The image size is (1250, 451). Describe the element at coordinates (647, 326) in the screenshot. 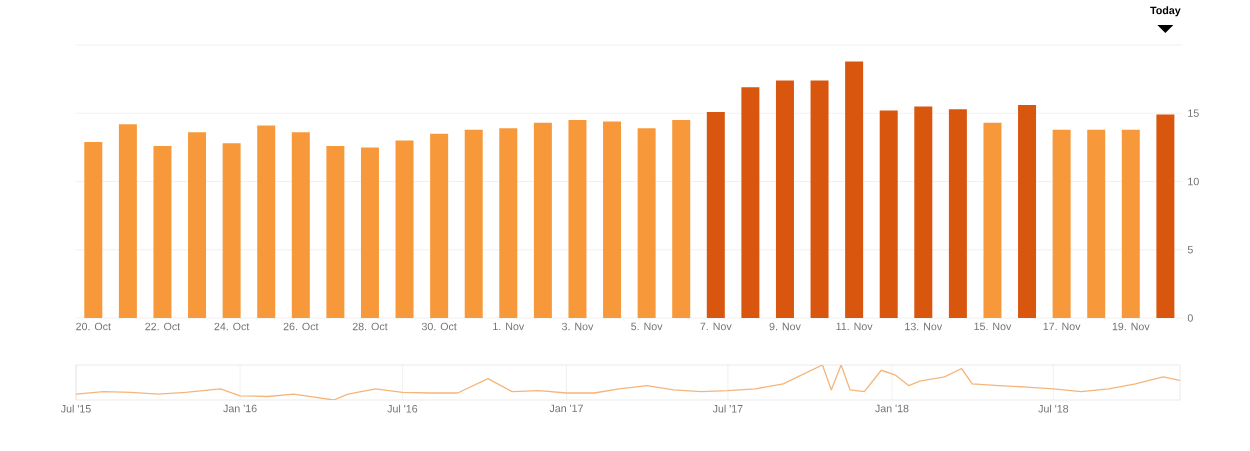

I see `x-tick-label: 5. Nov` at that location.